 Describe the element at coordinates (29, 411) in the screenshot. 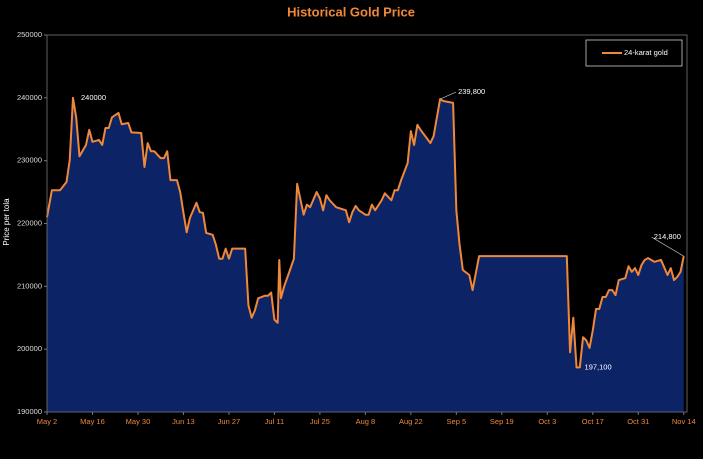

I see `y-tick-label: 190000` at that location.